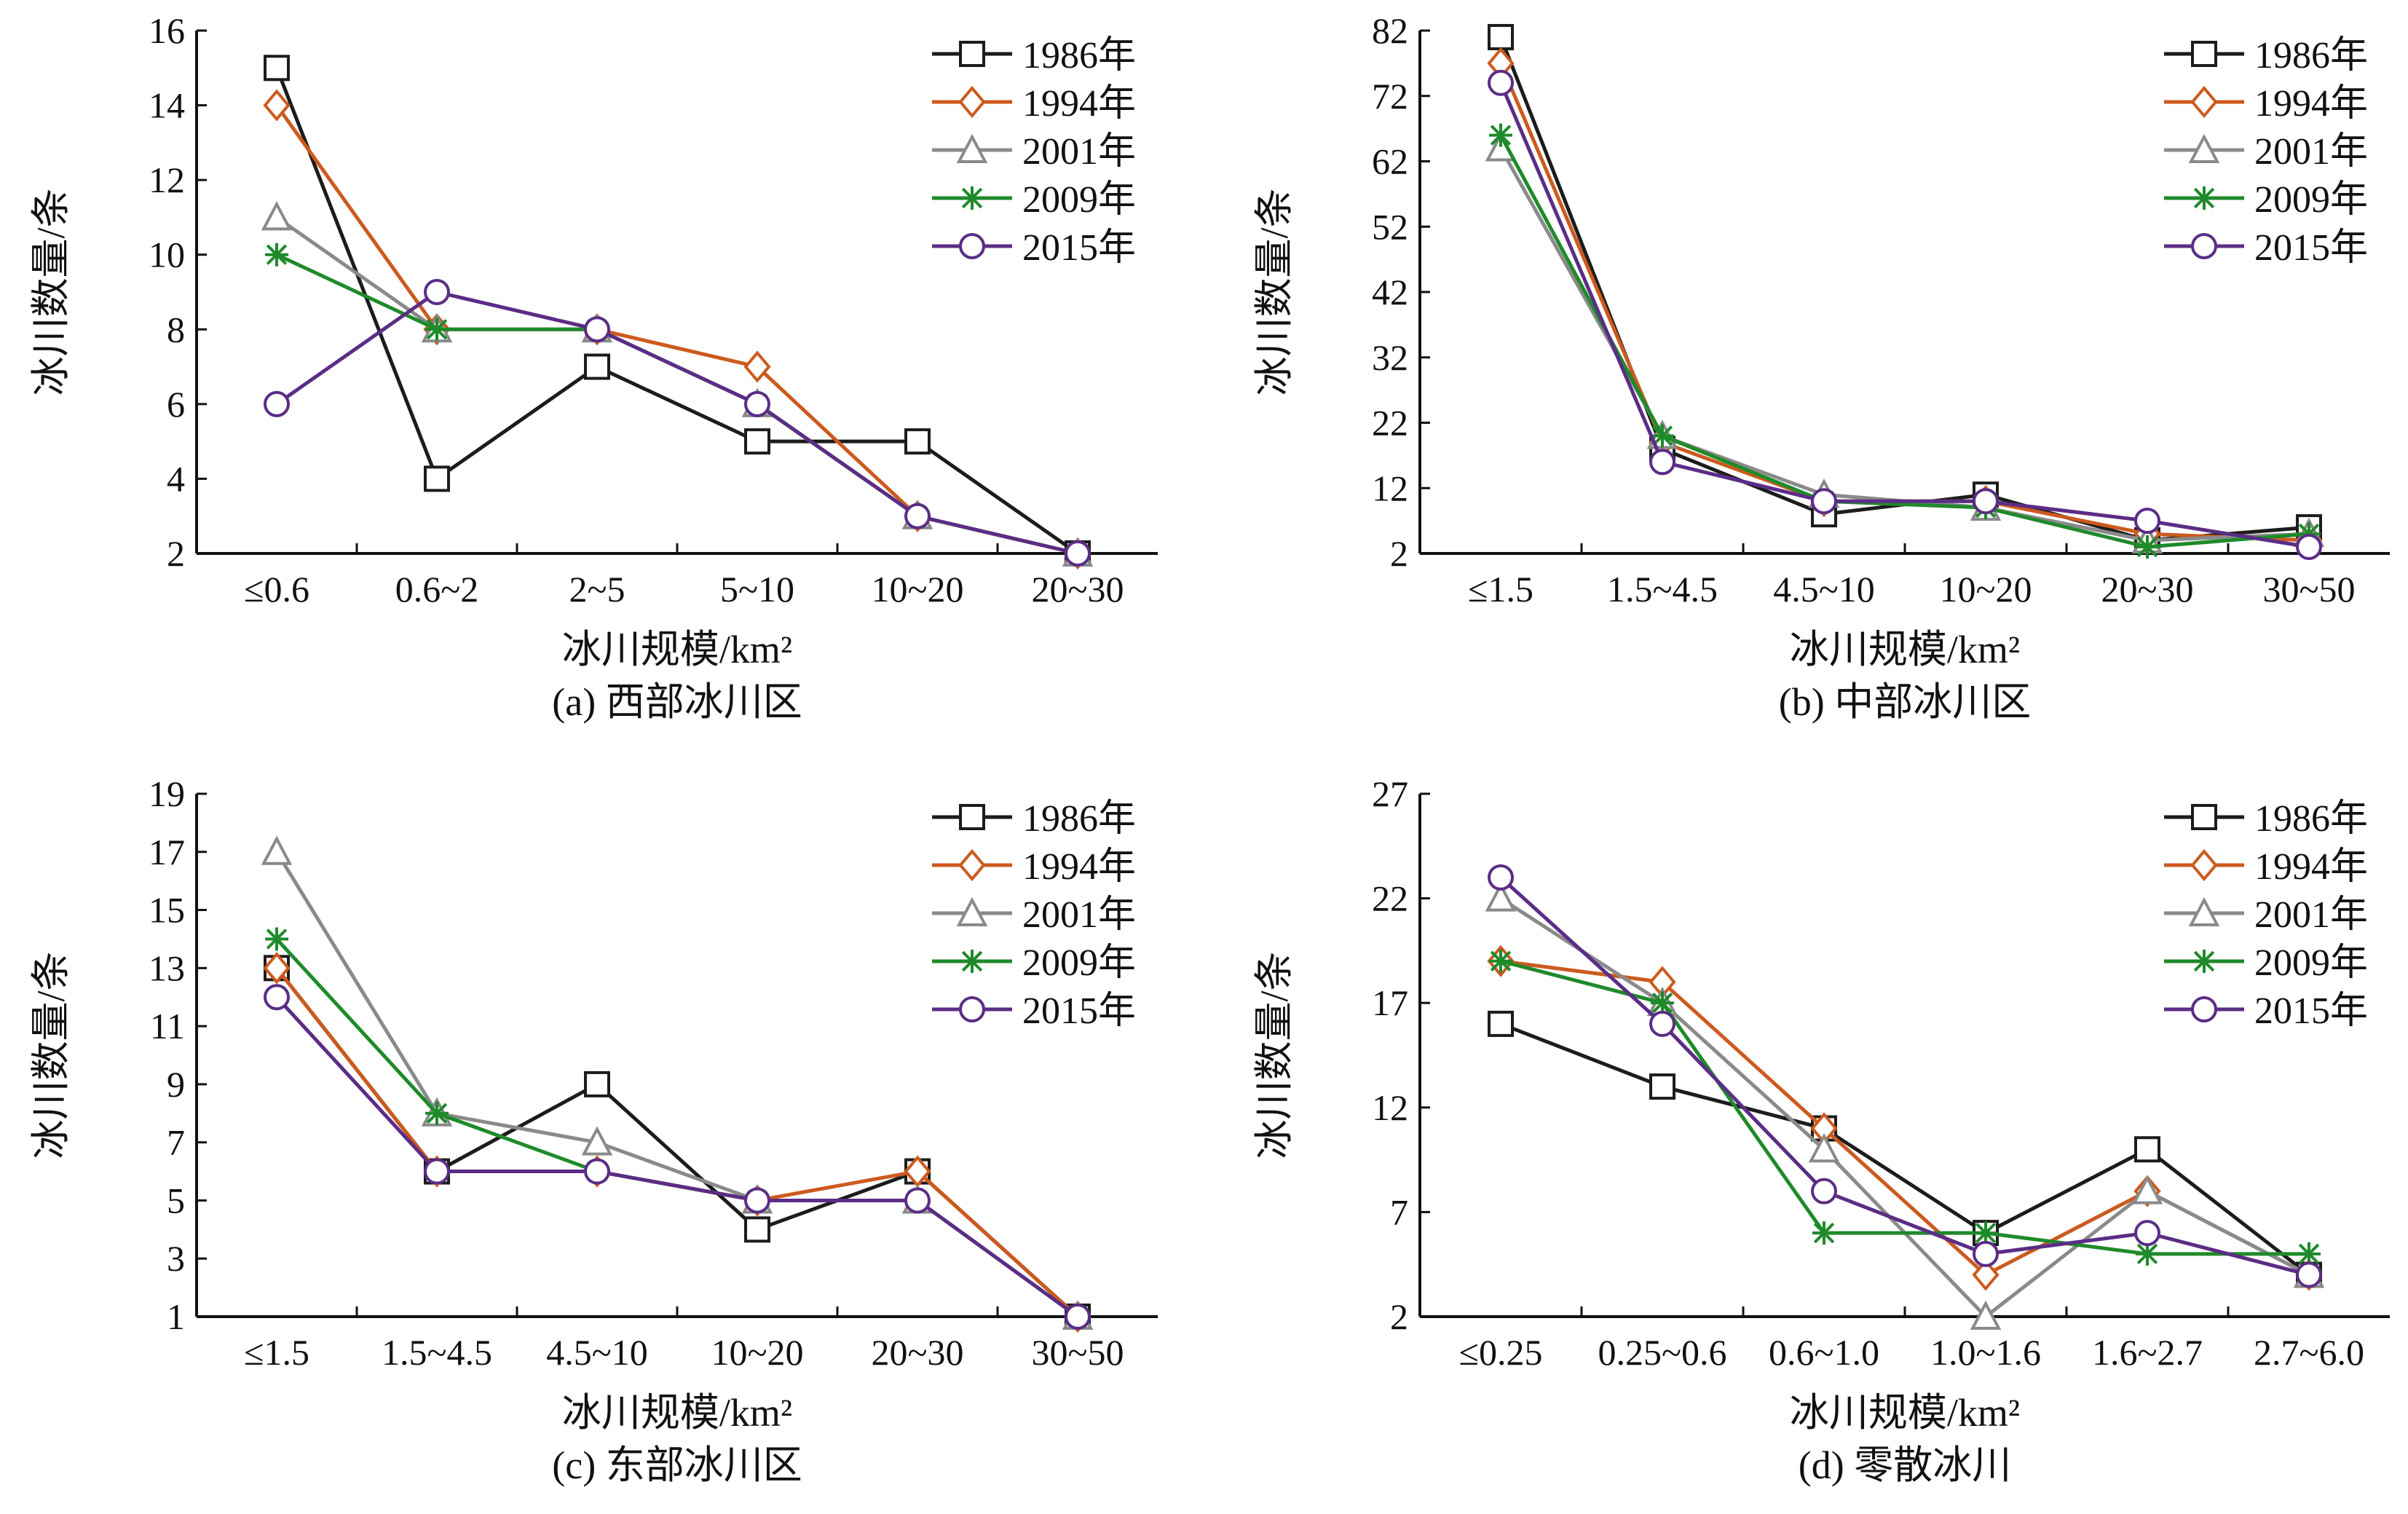 The width and height of the screenshot is (2408, 1514). What do you see at coordinates (167, 30) in the screenshot?
I see `y-tick-label: 16` at bounding box center [167, 30].